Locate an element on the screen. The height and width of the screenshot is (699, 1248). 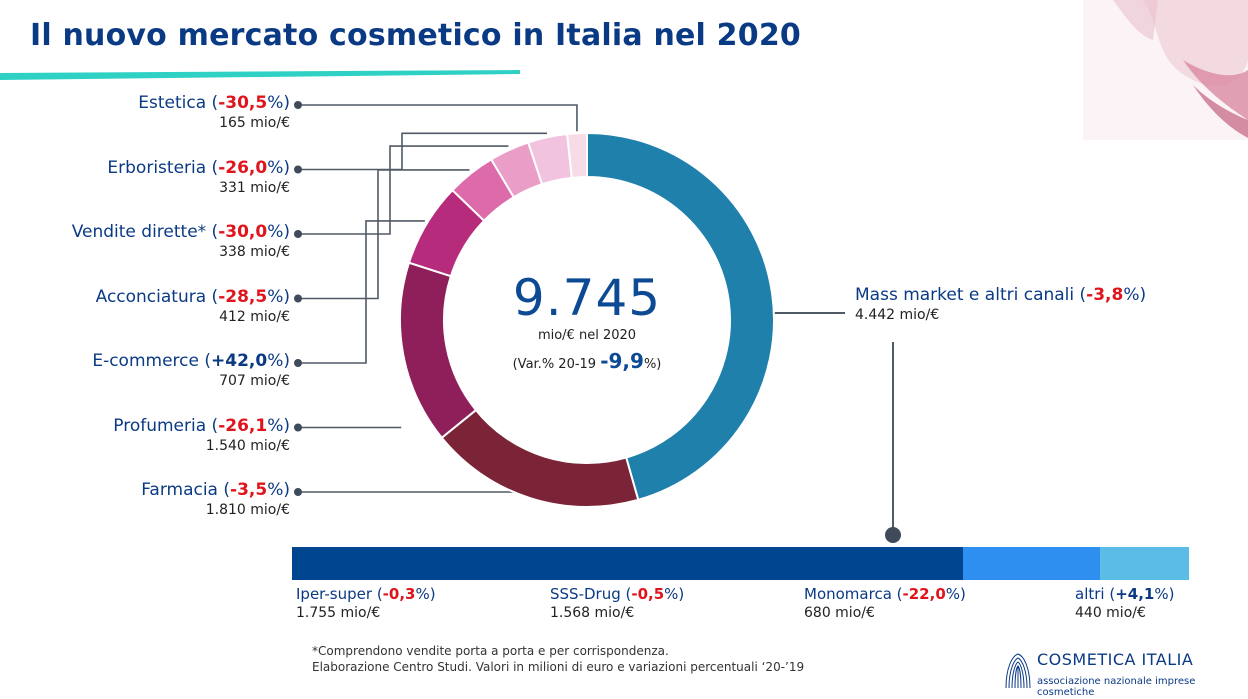
breakdown-label-3: altri (+4,1%) 440 mio/€ is located at coordinates (1125, 603).